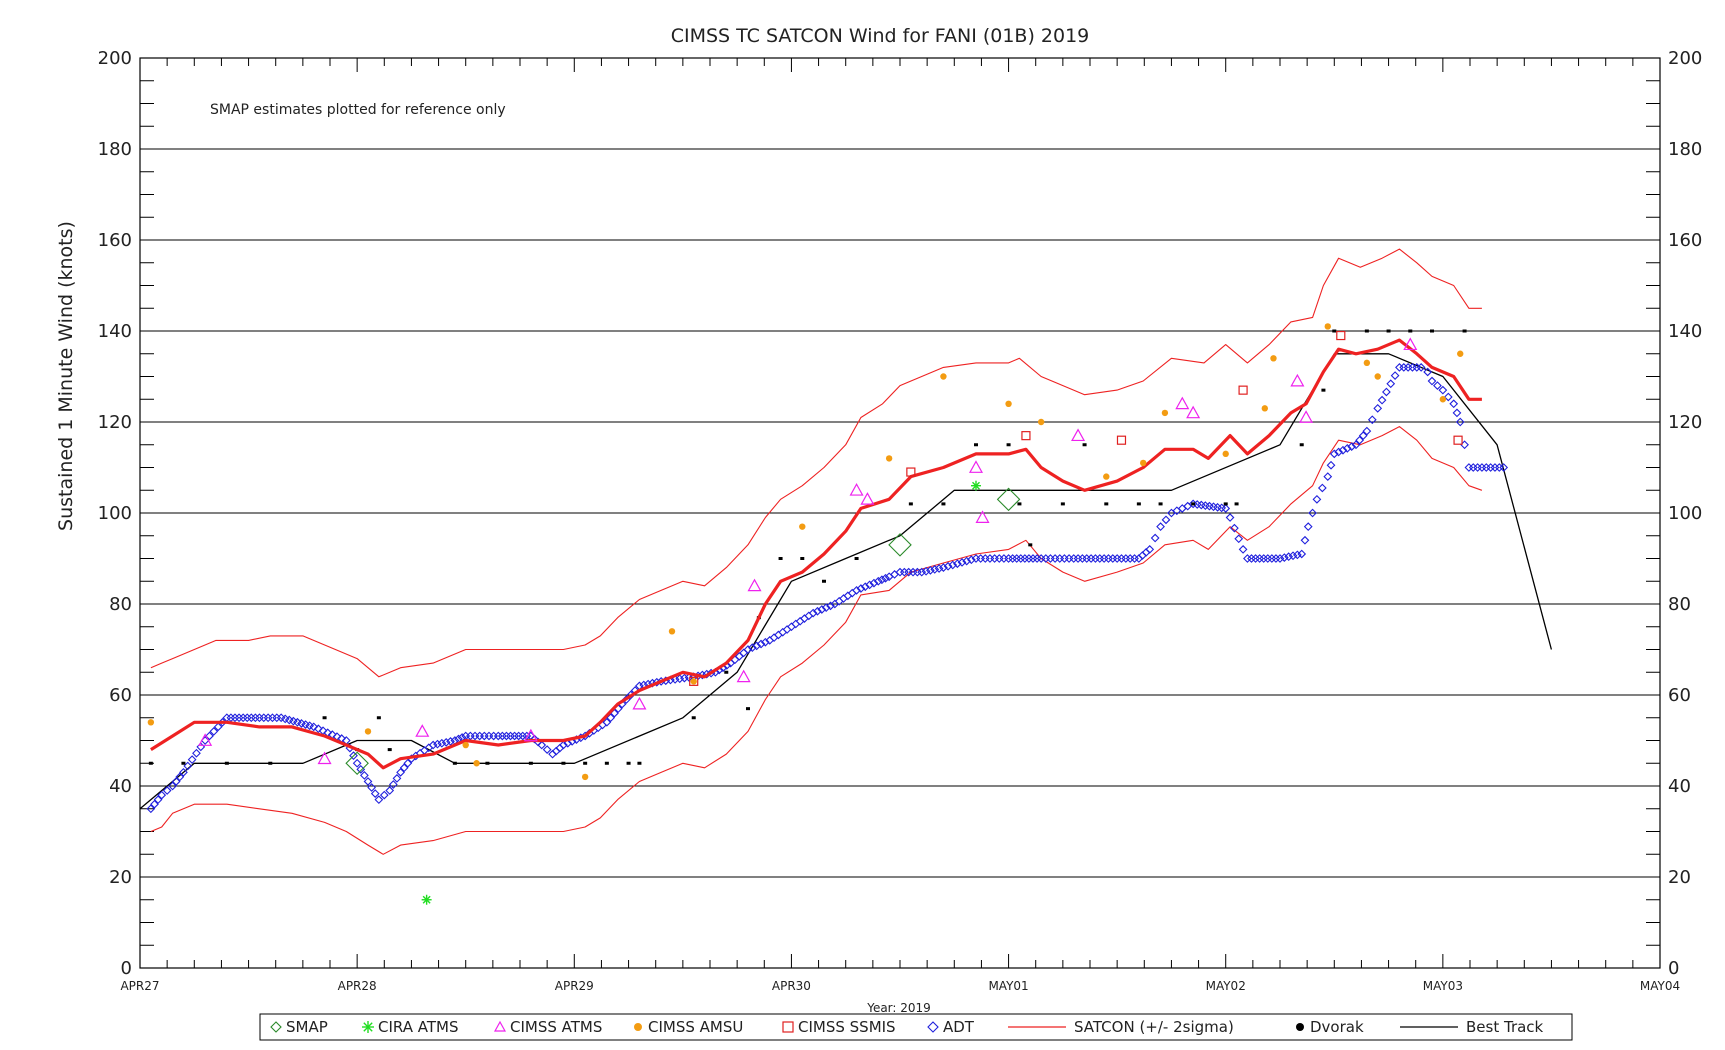  I want to click on y-tick-label-left: 80, so click(120, 604).